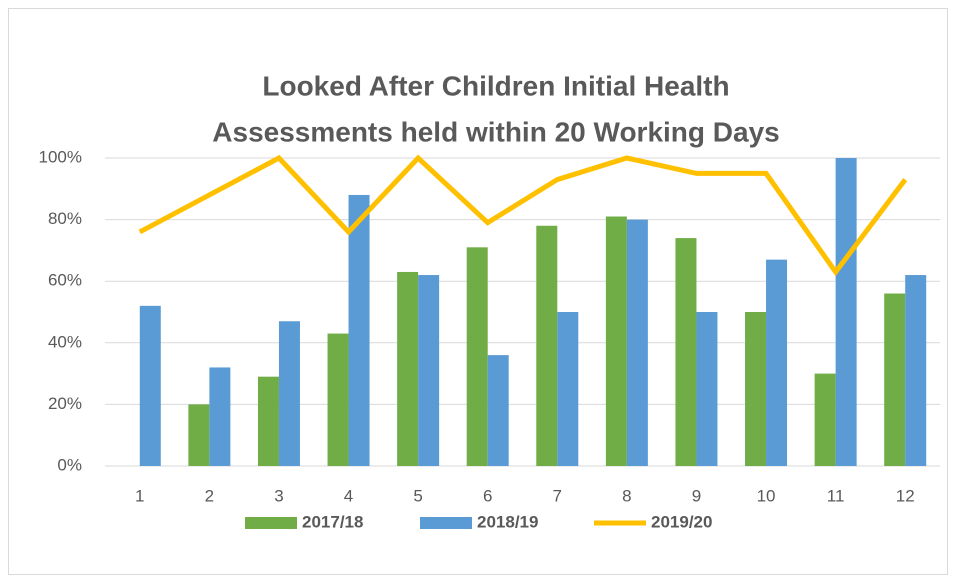 Image resolution: width=956 pixels, height=583 pixels. What do you see at coordinates (495, 131) in the screenshot?
I see `chart-title: Assessments held within 20 Working Days` at bounding box center [495, 131].